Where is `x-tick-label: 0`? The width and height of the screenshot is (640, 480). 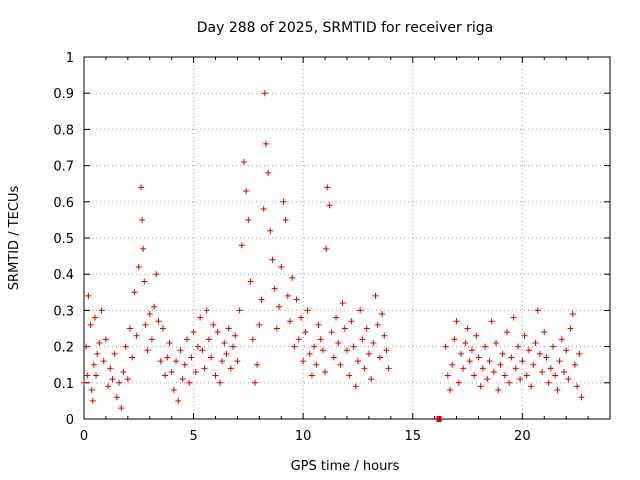 x-tick-label: 0 is located at coordinates (84, 436).